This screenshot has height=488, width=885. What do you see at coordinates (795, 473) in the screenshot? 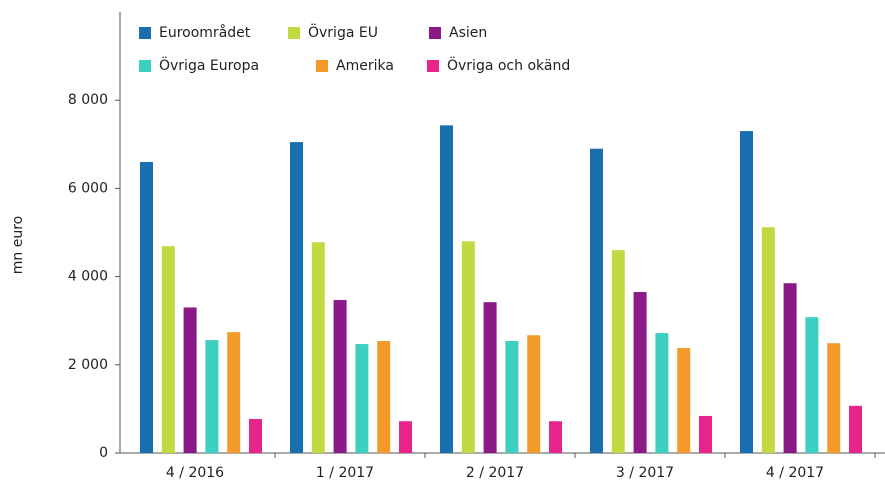
I see `x-tick-label: 4 / 2017` at bounding box center [795, 473].